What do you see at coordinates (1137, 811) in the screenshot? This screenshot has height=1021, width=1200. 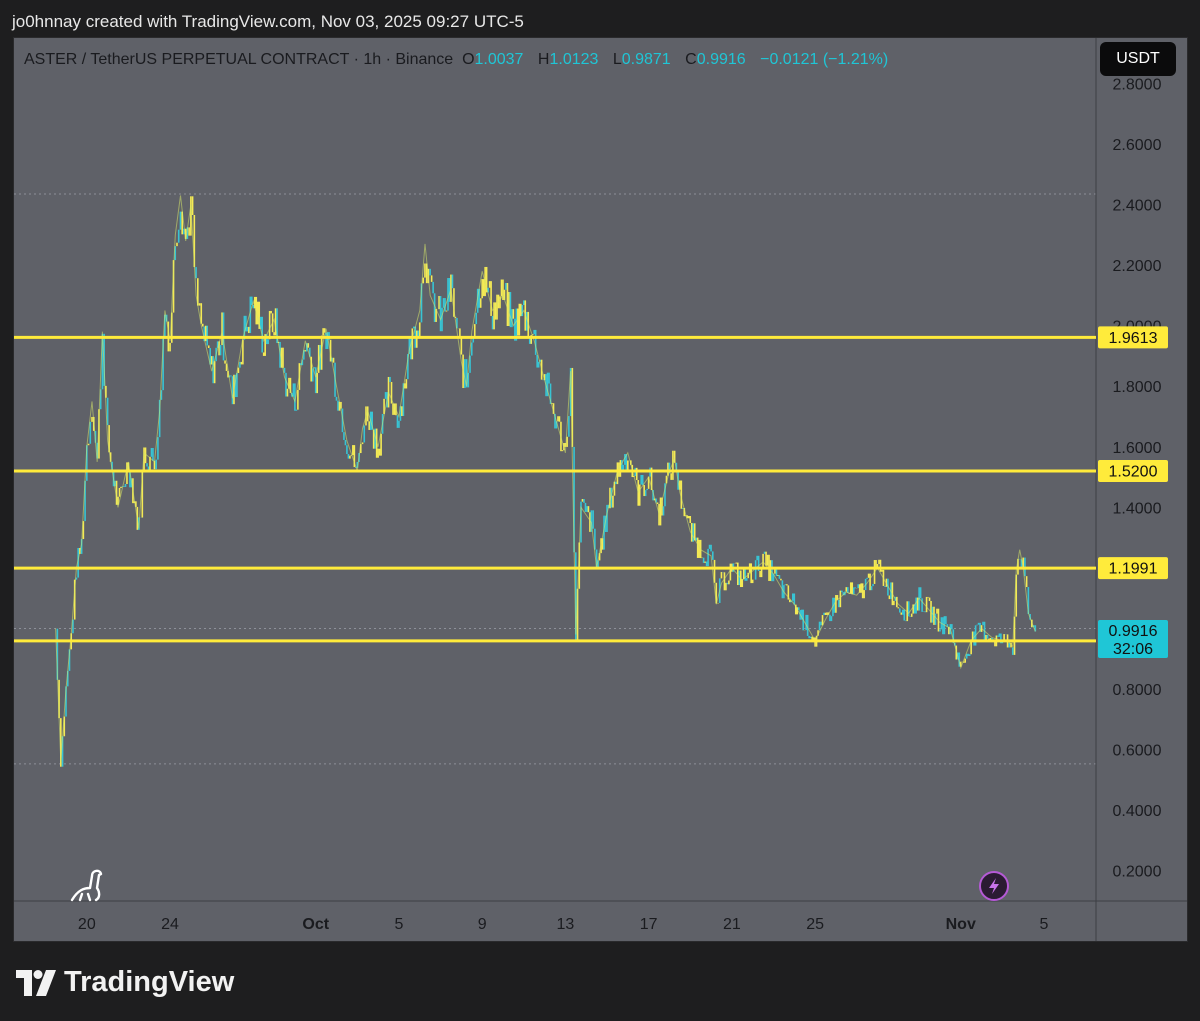 I see `price-axis-tick: 0.4000` at bounding box center [1137, 811].